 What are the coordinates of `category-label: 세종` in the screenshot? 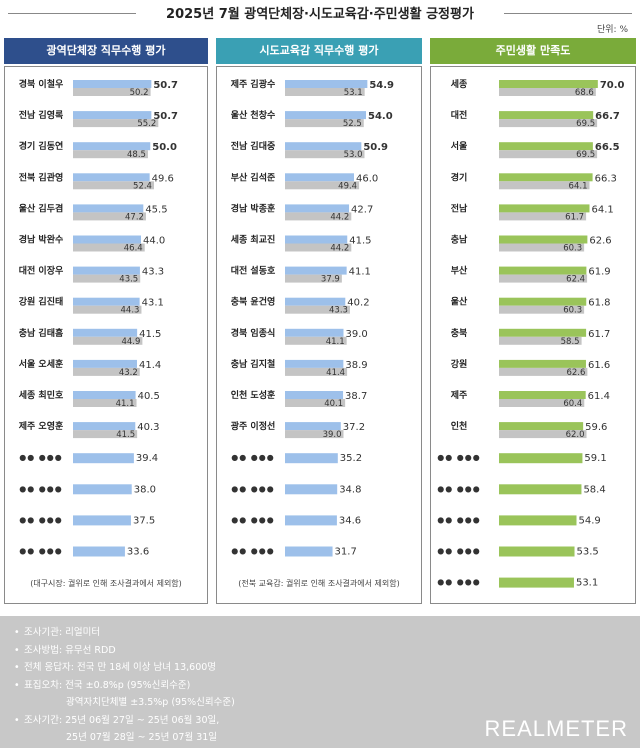 It's located at (459, 84).